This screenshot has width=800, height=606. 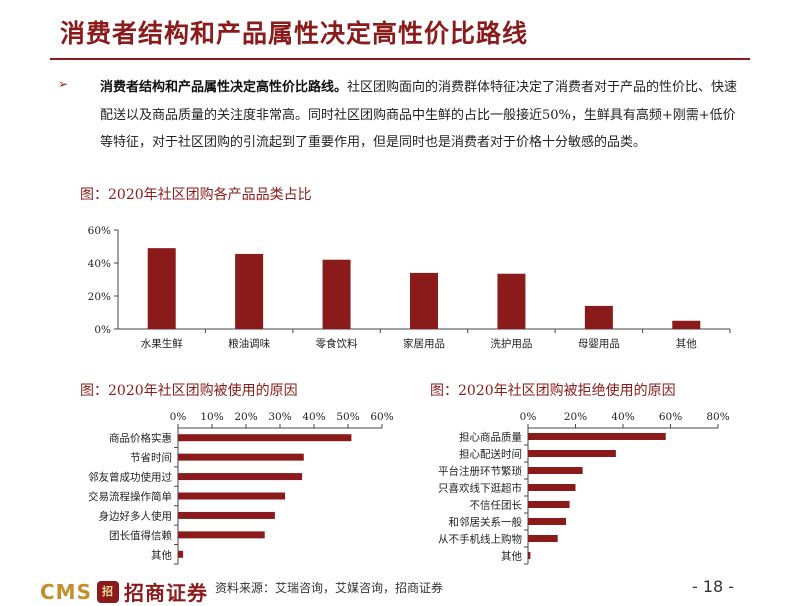 I want to click on chart3-title: 图：2020年社区团购被拒绝使用的原因, so click(x=553, y=391).